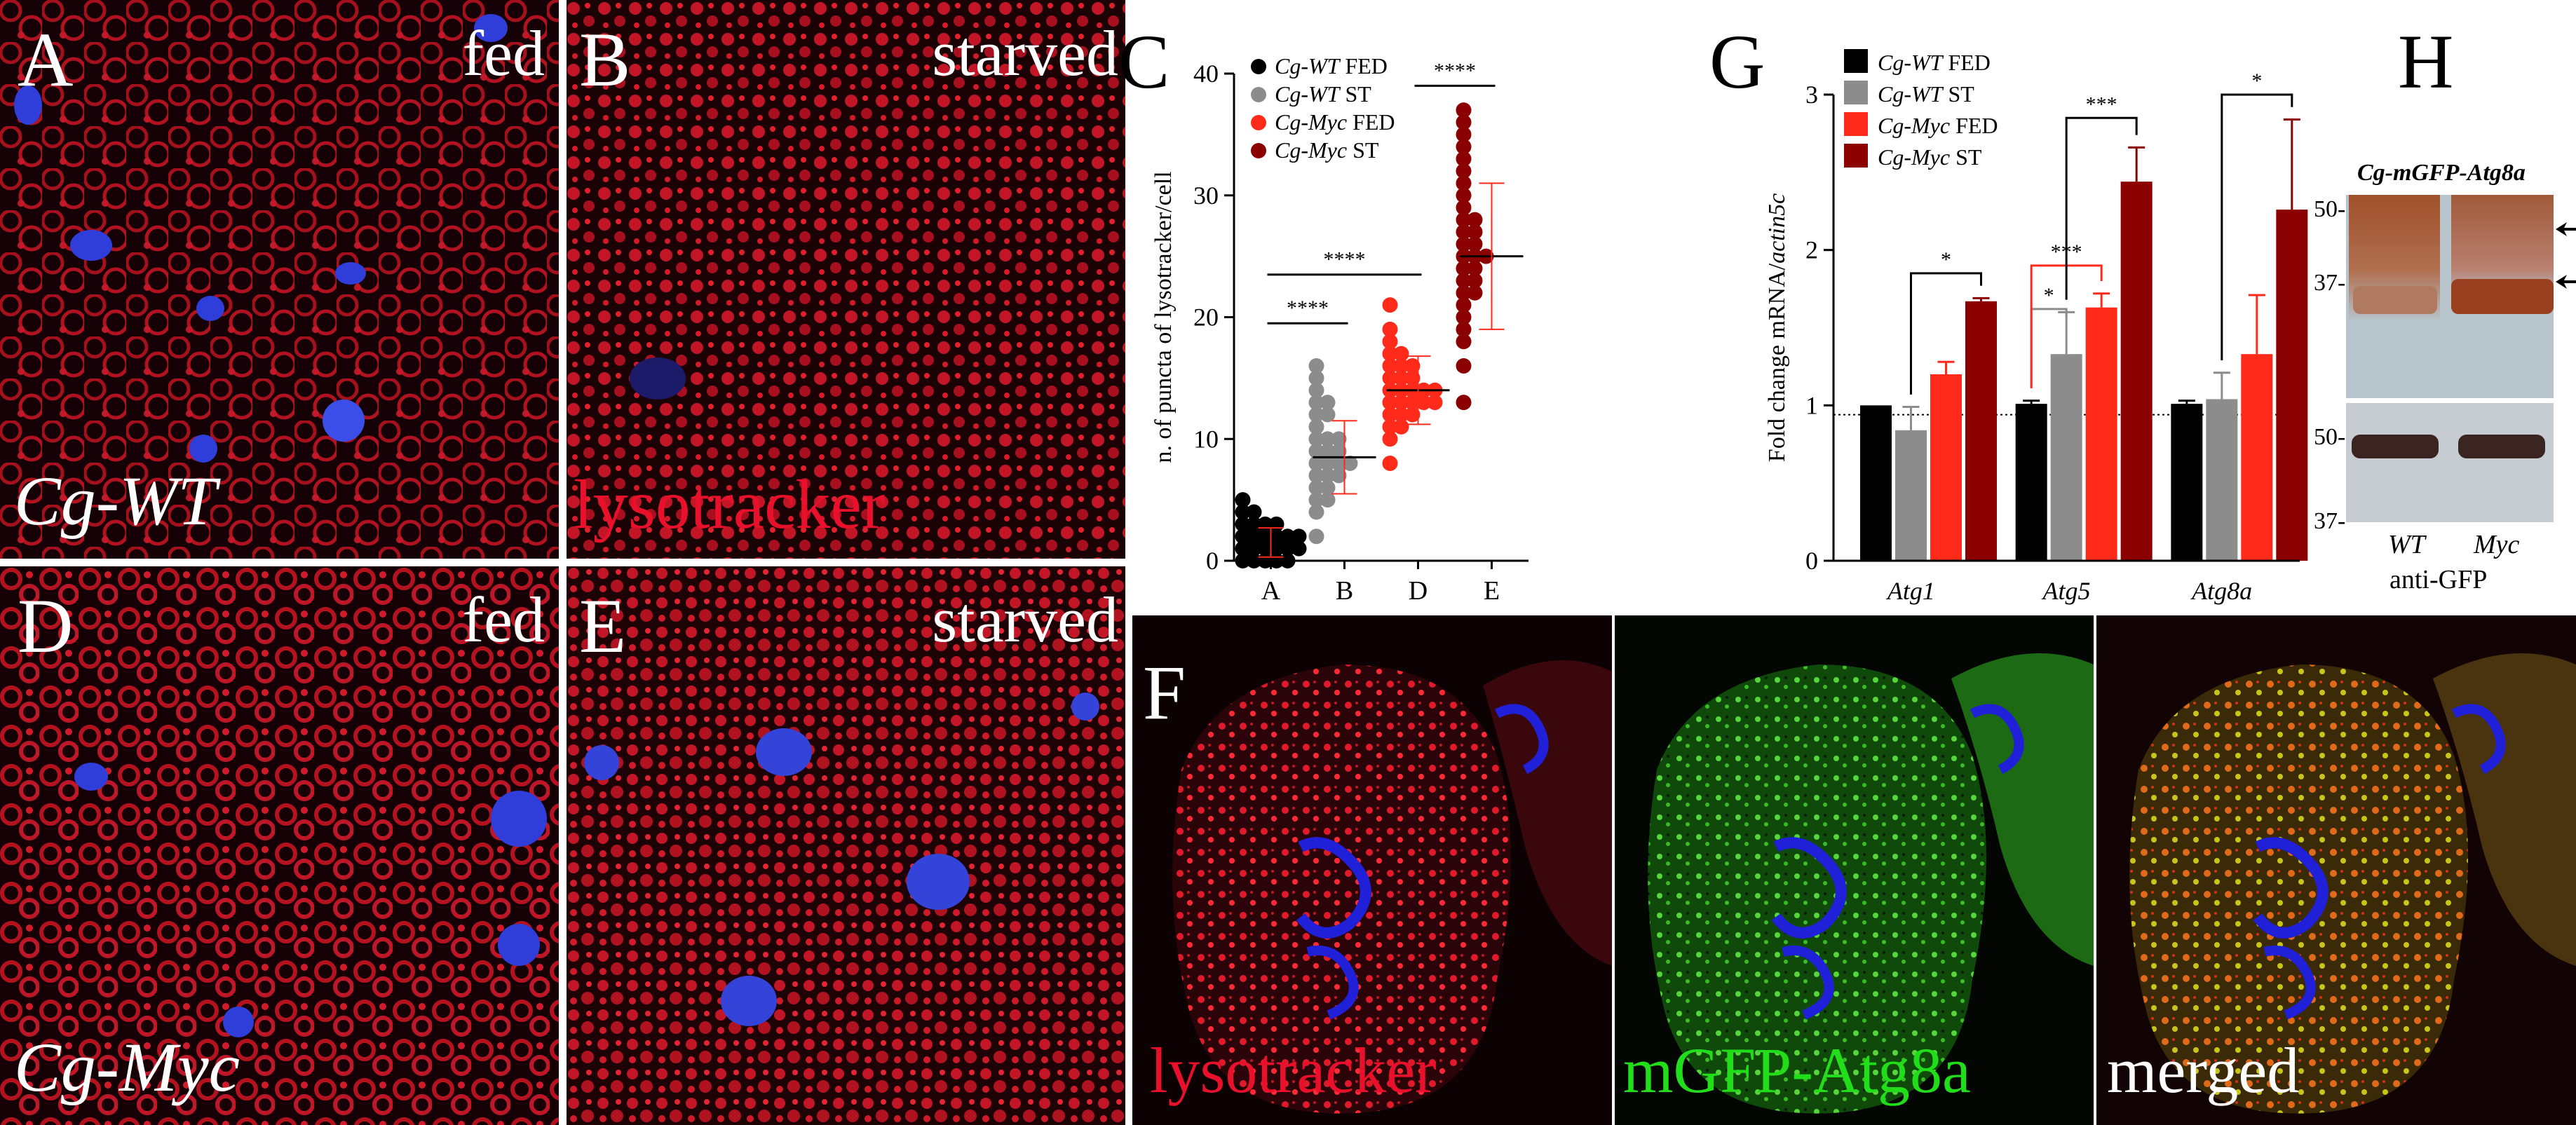 The height and width of the screenshot is (1125, 2576). Describe the element at coordinates (1797, 1070) in the screenshot. I see `channel-label-mgfp-atg8a: mGFP-Atg8a` at that location.